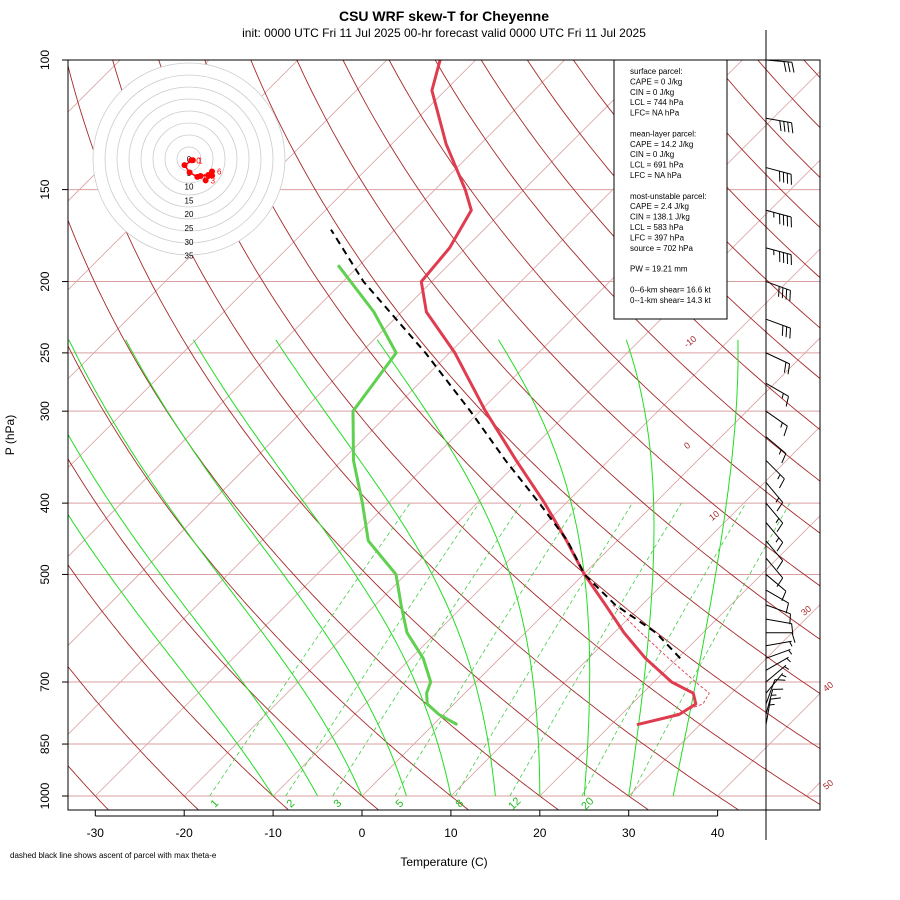 The height and width of the screenshot is (900, 900). What do you see at coordinates (657, 227) in the screenshot?
I see `info-box-line: LCL = 583 hPa` at bounding box center [657, 227].